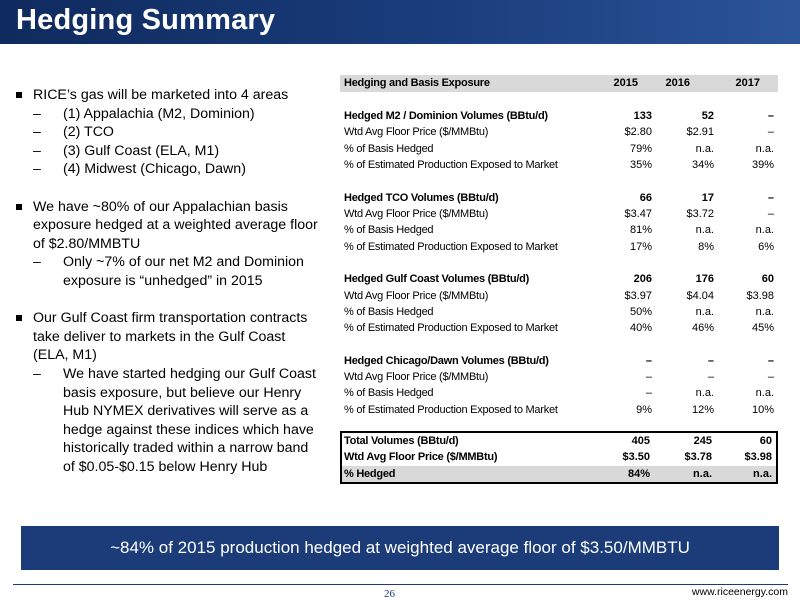  I want to click on sub-bullet-item: – (4) Midwest (Chicago, Dawn), so click(139, 169).